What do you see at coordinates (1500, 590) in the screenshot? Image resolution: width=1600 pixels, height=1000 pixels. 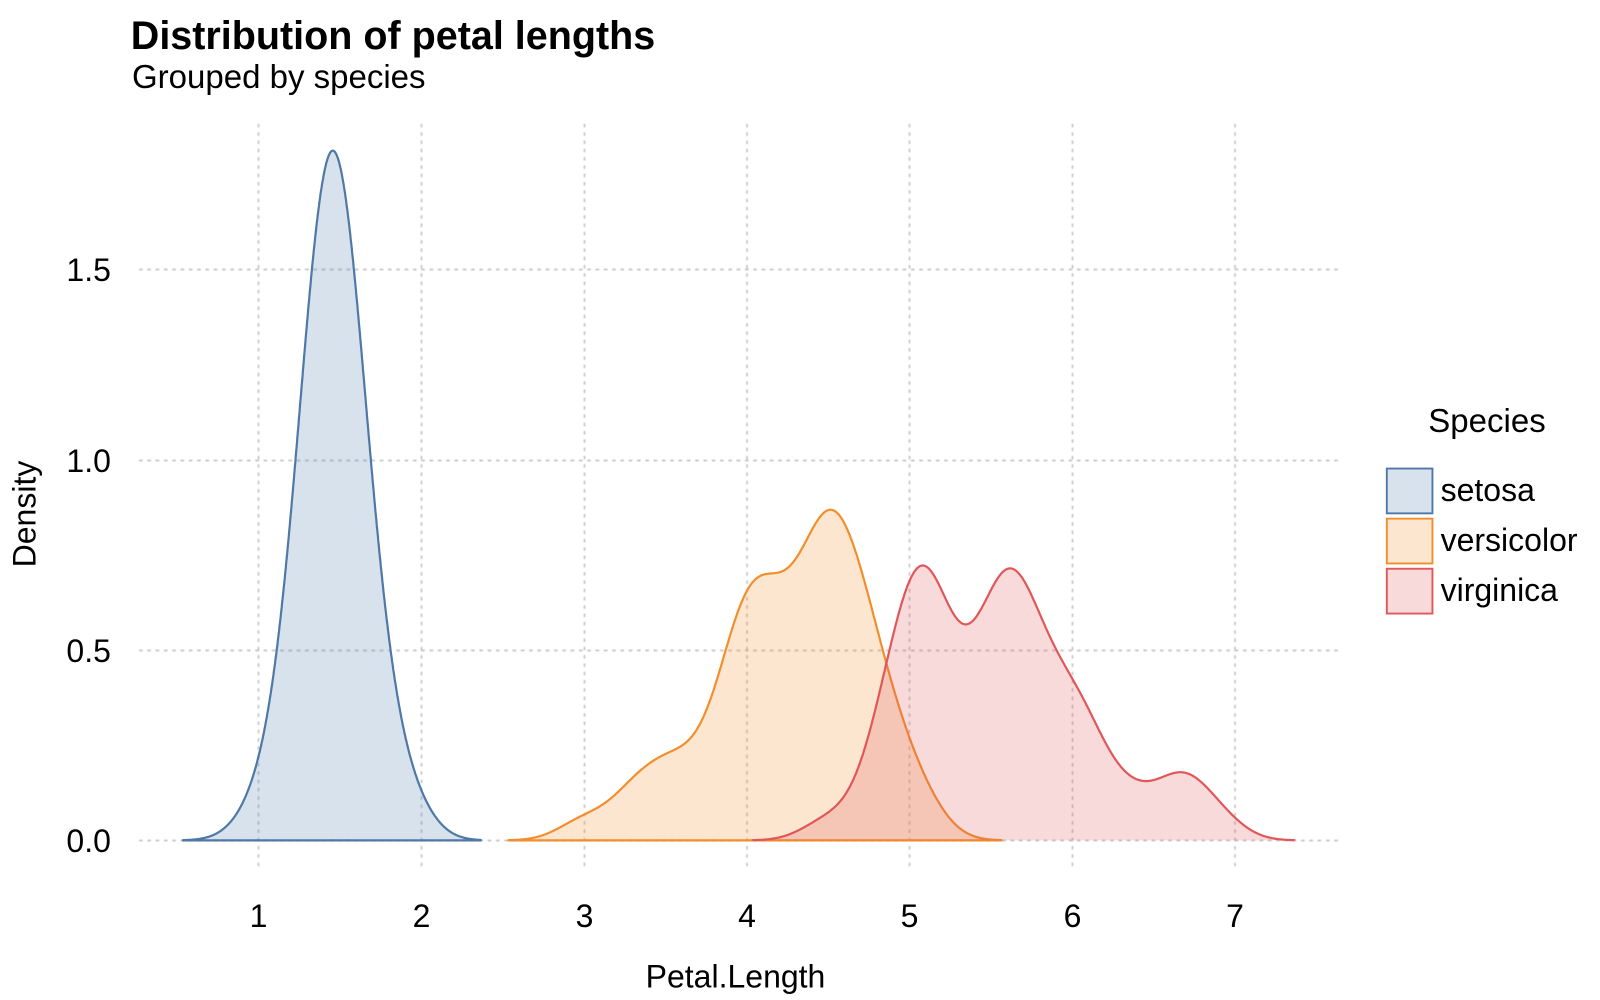 I see `svg-text: virginica` at bounding box center [1500, 590].